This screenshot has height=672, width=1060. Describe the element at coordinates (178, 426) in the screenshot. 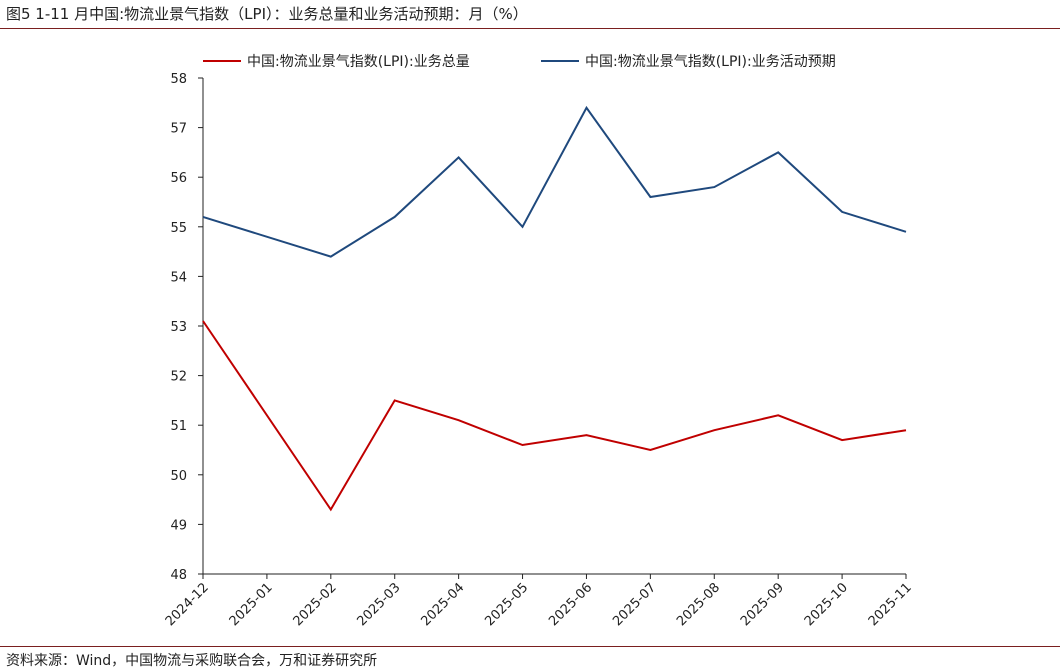

I see `y-tick-label: 51` at that location.